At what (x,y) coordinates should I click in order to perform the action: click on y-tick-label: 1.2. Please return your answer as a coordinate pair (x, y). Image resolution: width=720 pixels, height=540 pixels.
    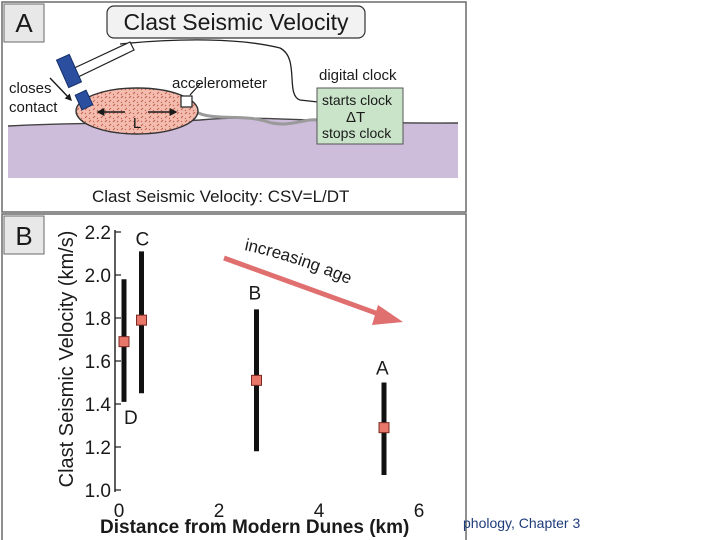
    Looking at the image, I should click on (98, 448).